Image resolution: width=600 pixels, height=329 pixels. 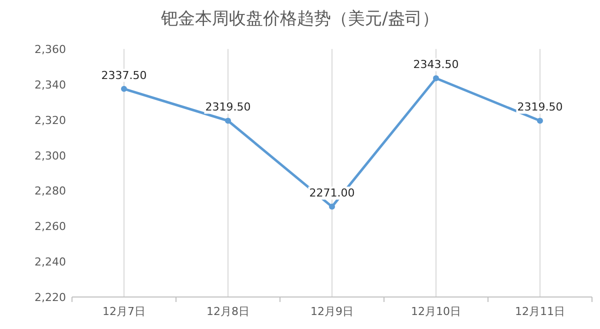 I want to click on y-tick-label: 2,220, so click(x=50, y=297).